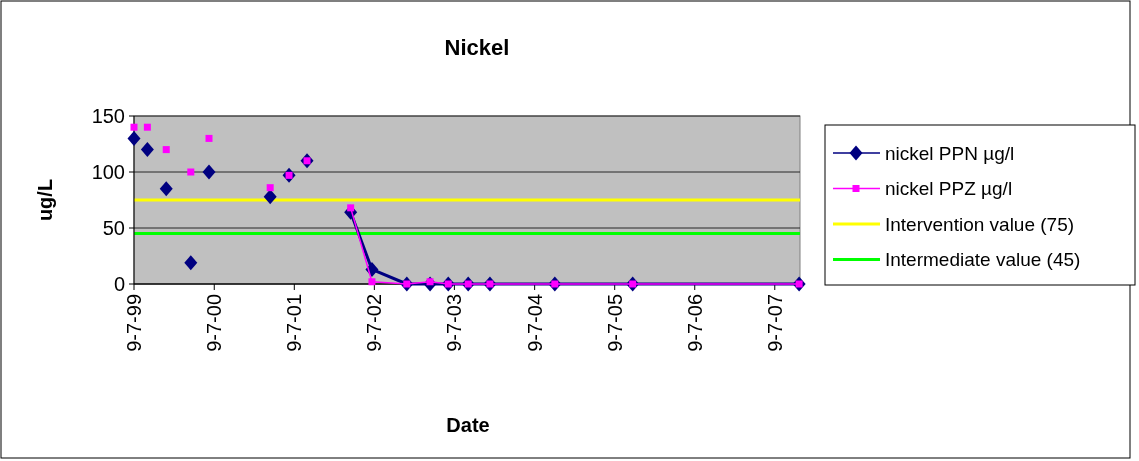  I want to click on legend-label: nickel PPZ µg/l, so click(949, 189).